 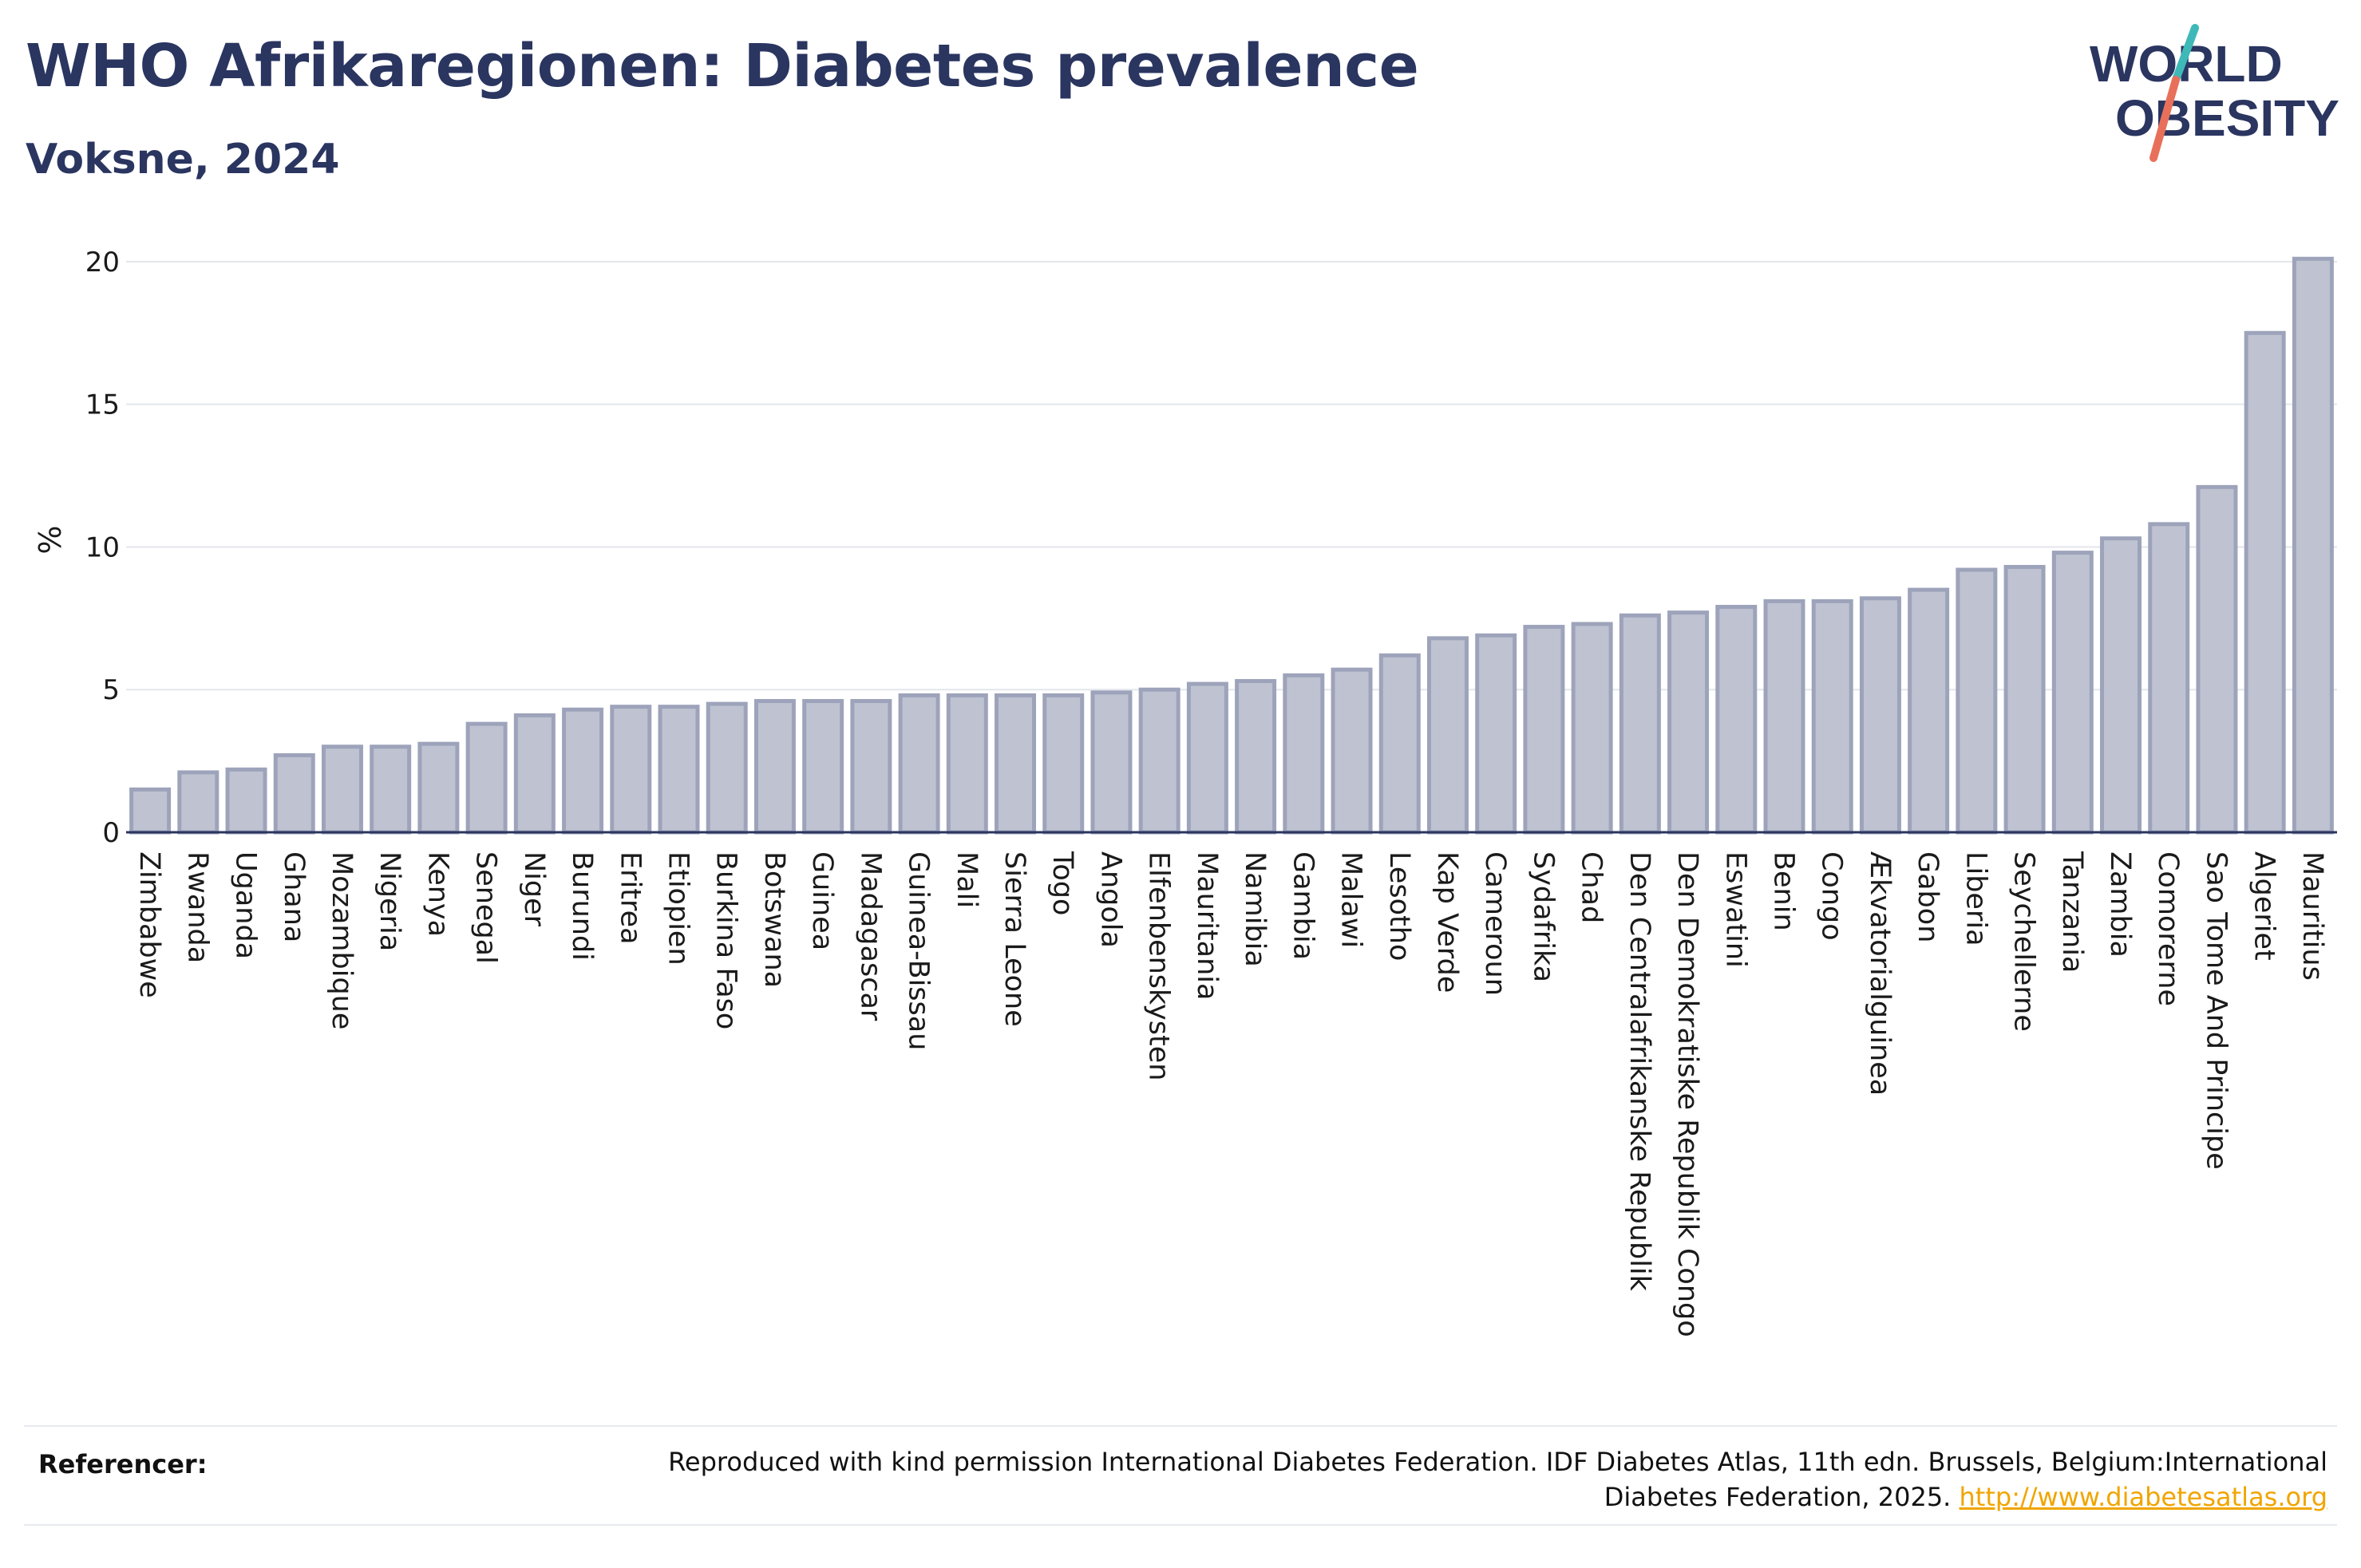 What do you see at coordinates (1303, 905) in the screenshot?
I see `x-tick-label: Gambia` at bounding box center [1303, 905].